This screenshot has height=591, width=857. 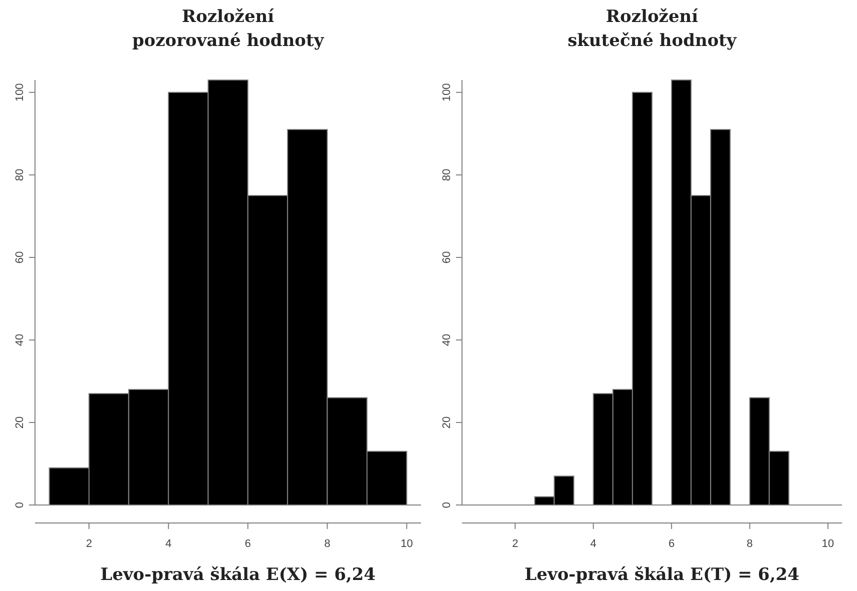 I want to click on chart-title: Rozložení pozorované hodnoty, so click(x=228, y=29).